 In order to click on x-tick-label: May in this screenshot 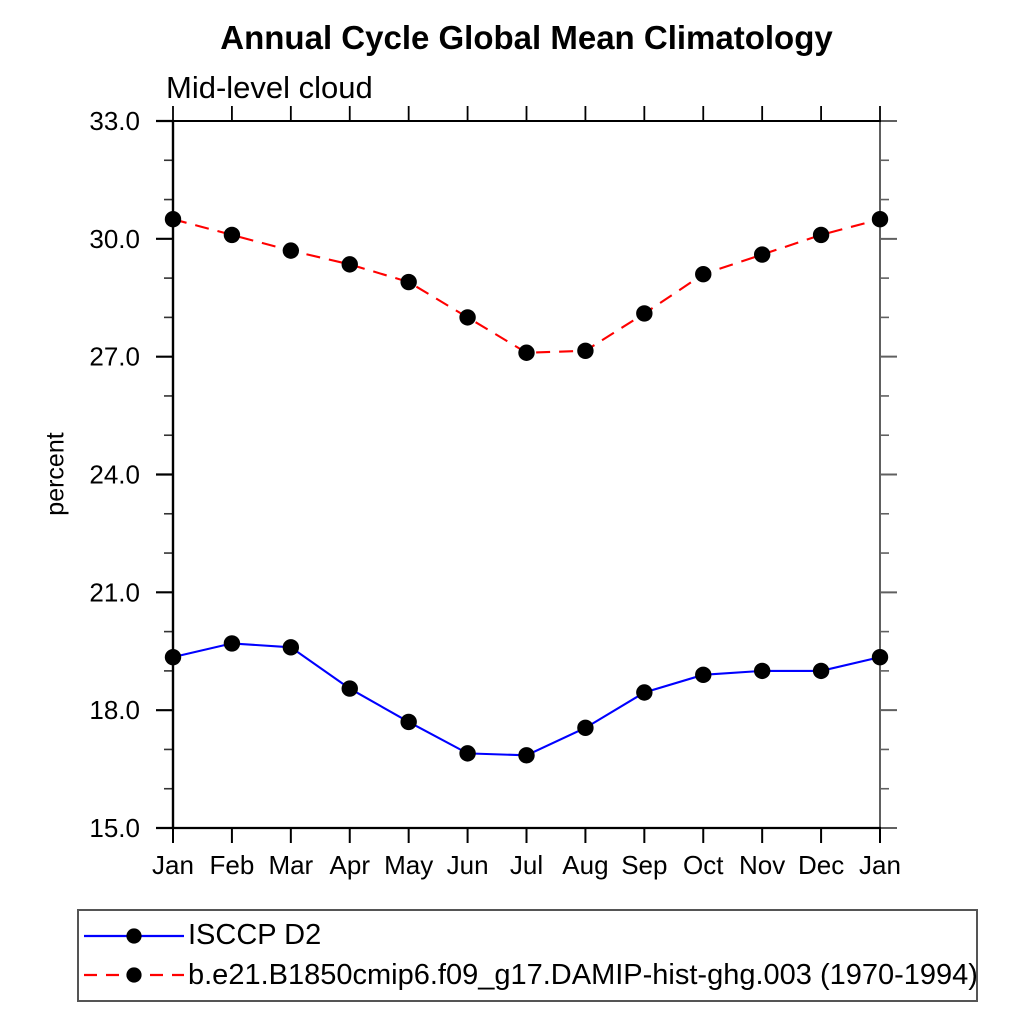, I will do `click(408, 865)`.